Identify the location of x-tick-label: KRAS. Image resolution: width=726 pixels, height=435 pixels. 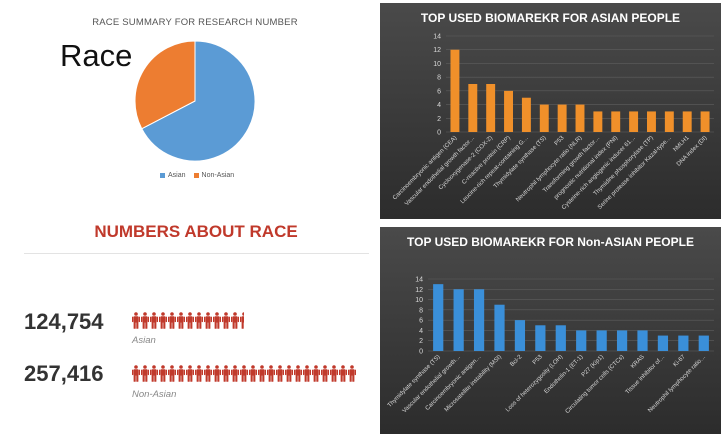
(638, 362).